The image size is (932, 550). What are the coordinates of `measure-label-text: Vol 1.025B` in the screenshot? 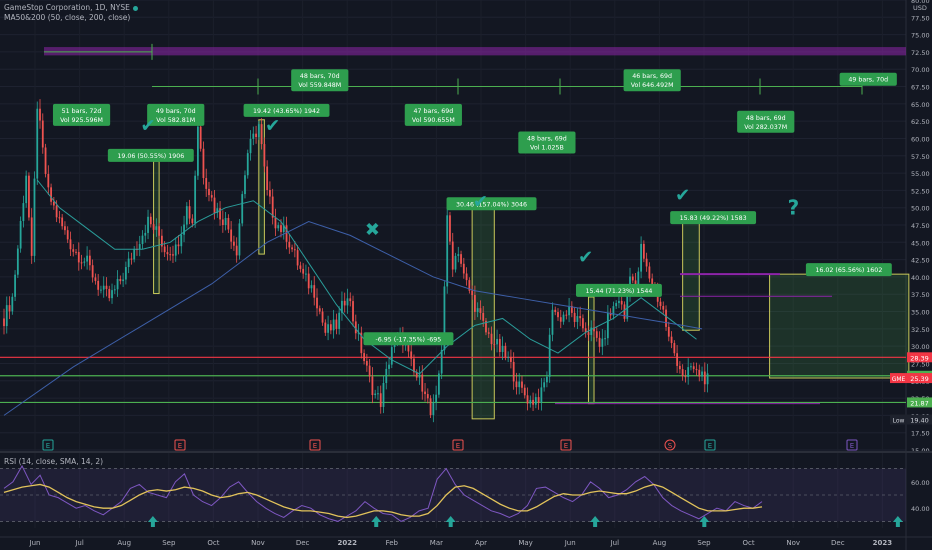 It's located at (547, 148).